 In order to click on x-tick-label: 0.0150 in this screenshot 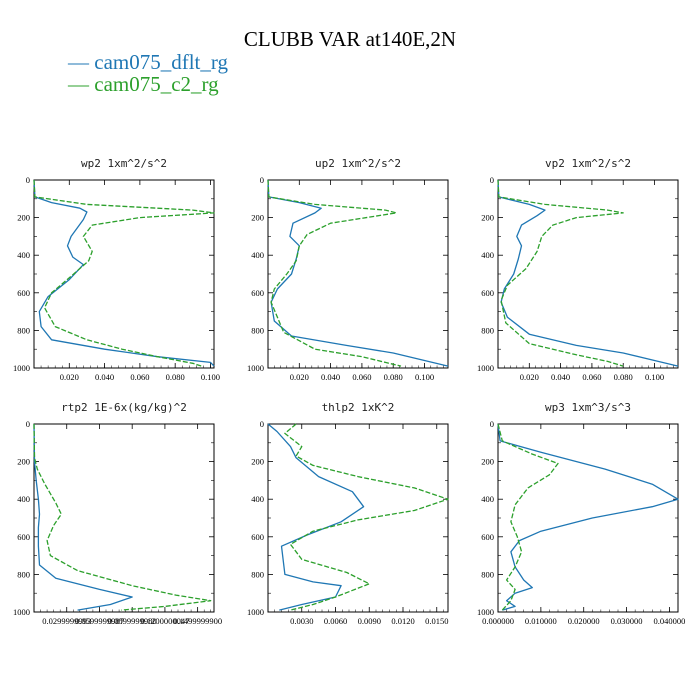, I will do `click(436, 621)`.